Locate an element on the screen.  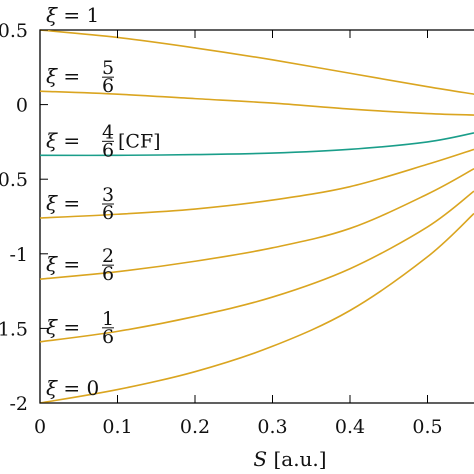
annotation-value: 1 is located at coordinates (93, 15).